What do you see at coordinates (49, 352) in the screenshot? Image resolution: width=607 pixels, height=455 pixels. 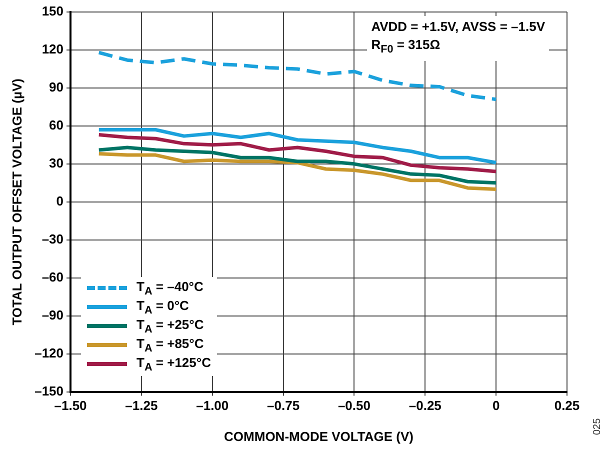 I see `y-tick-label: –120` at bounding box center [49, 352].